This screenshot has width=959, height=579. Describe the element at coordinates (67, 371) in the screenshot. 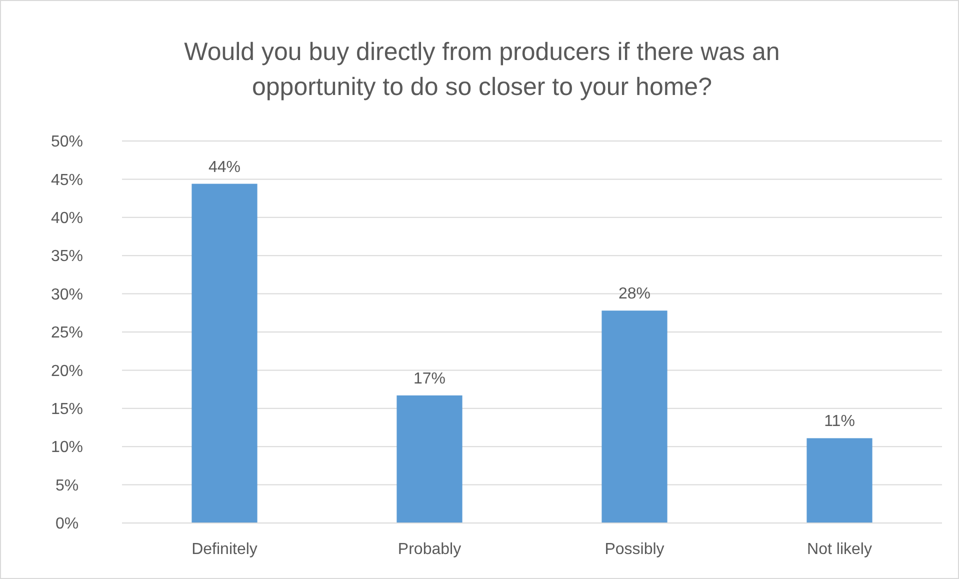

I see `y-tick-label: 20%` at that location.